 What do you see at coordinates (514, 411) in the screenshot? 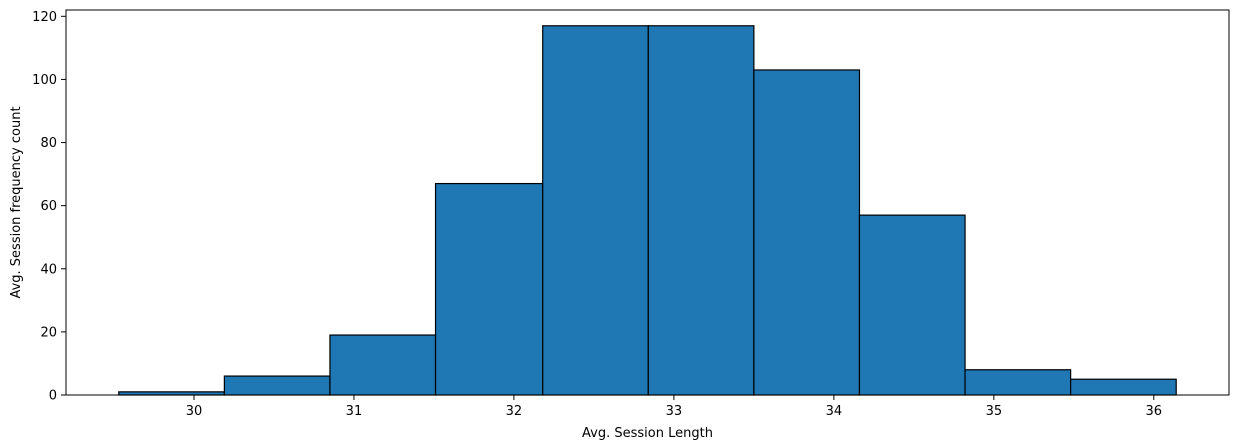
I see `x-tick-label: 32` at bounding box center [514, 411].